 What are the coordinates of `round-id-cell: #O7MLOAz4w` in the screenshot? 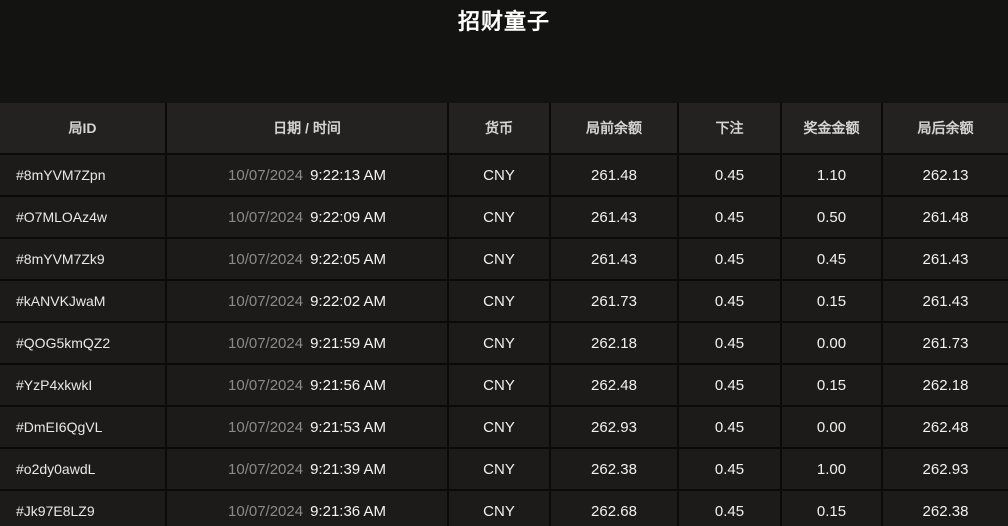 It's located at (82, 217).